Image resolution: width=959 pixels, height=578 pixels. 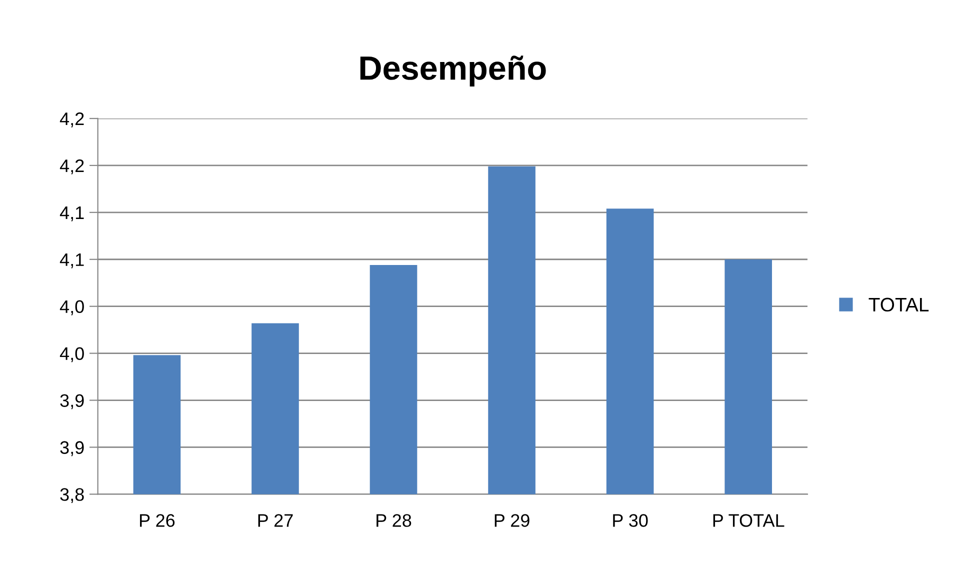 What do you see at coordinates (394, 520) in the screenshot?
I see `x-tick-label: P 28` at bounding box center [394, 520].